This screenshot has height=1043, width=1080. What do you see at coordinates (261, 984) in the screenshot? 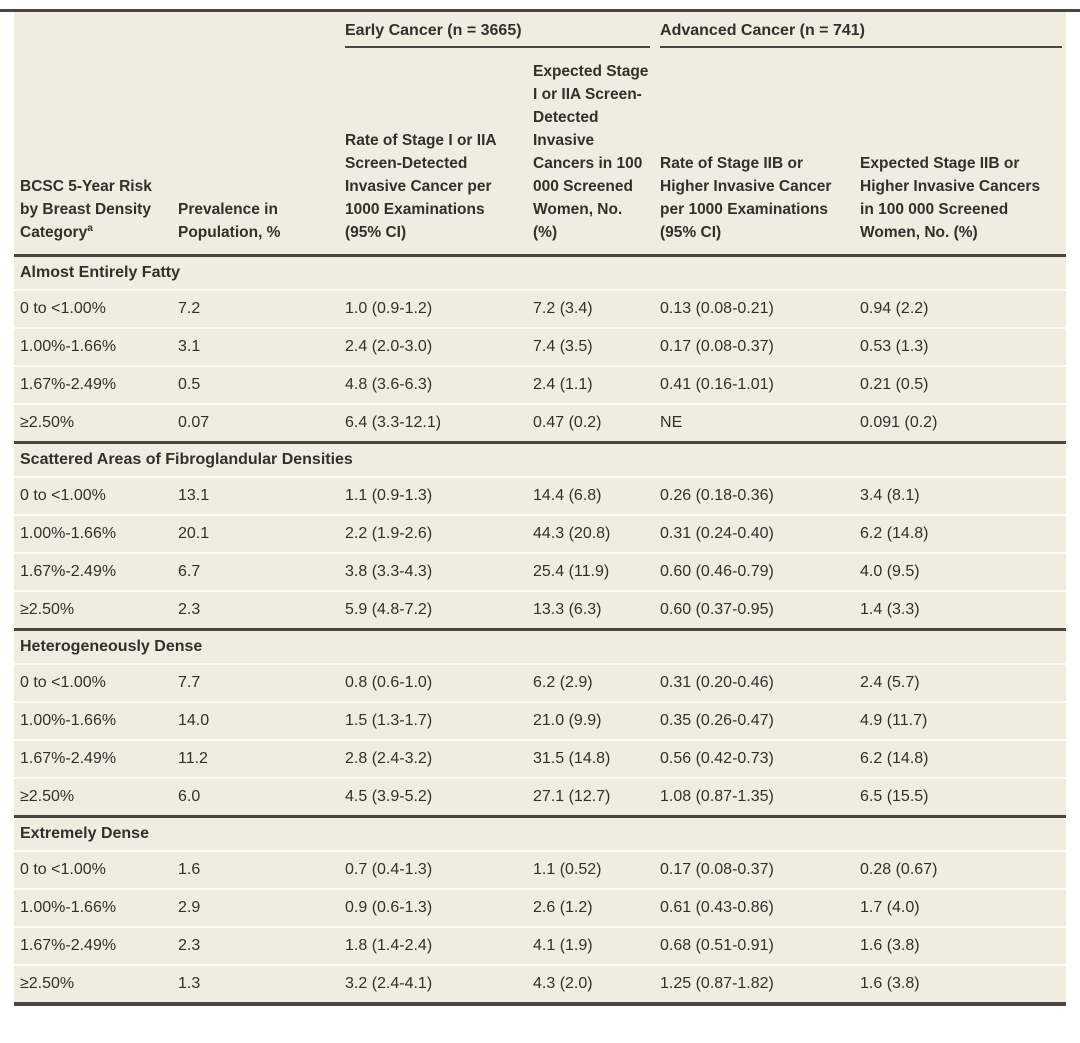
I see `table-cell: 1.3` at bounding box center [261, 984].